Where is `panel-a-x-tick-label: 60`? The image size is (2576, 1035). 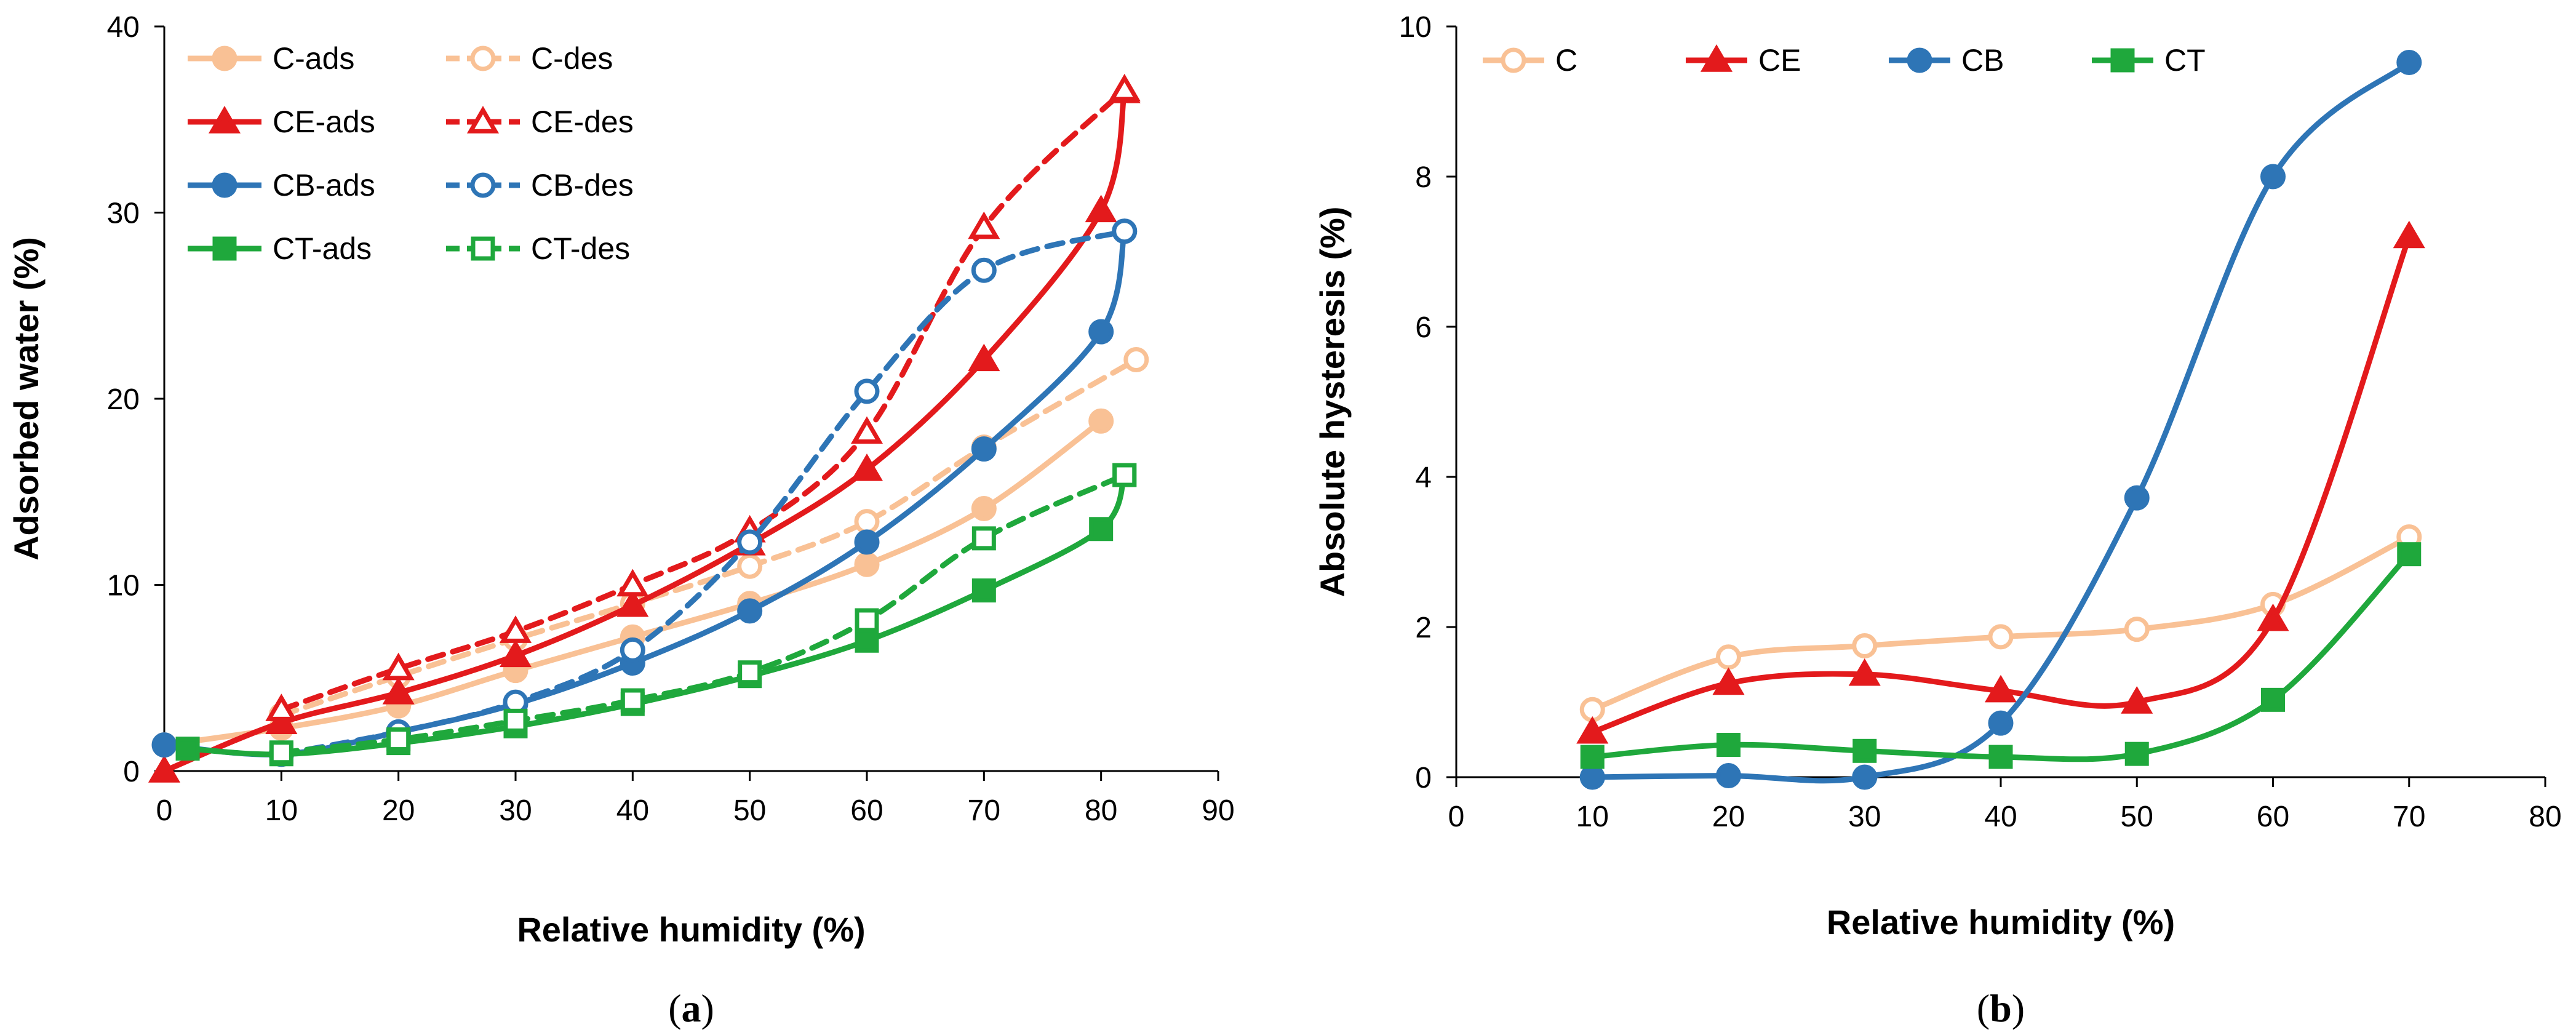
panel-a-x-tick-label: 60 is located at coordinates (867, 810).